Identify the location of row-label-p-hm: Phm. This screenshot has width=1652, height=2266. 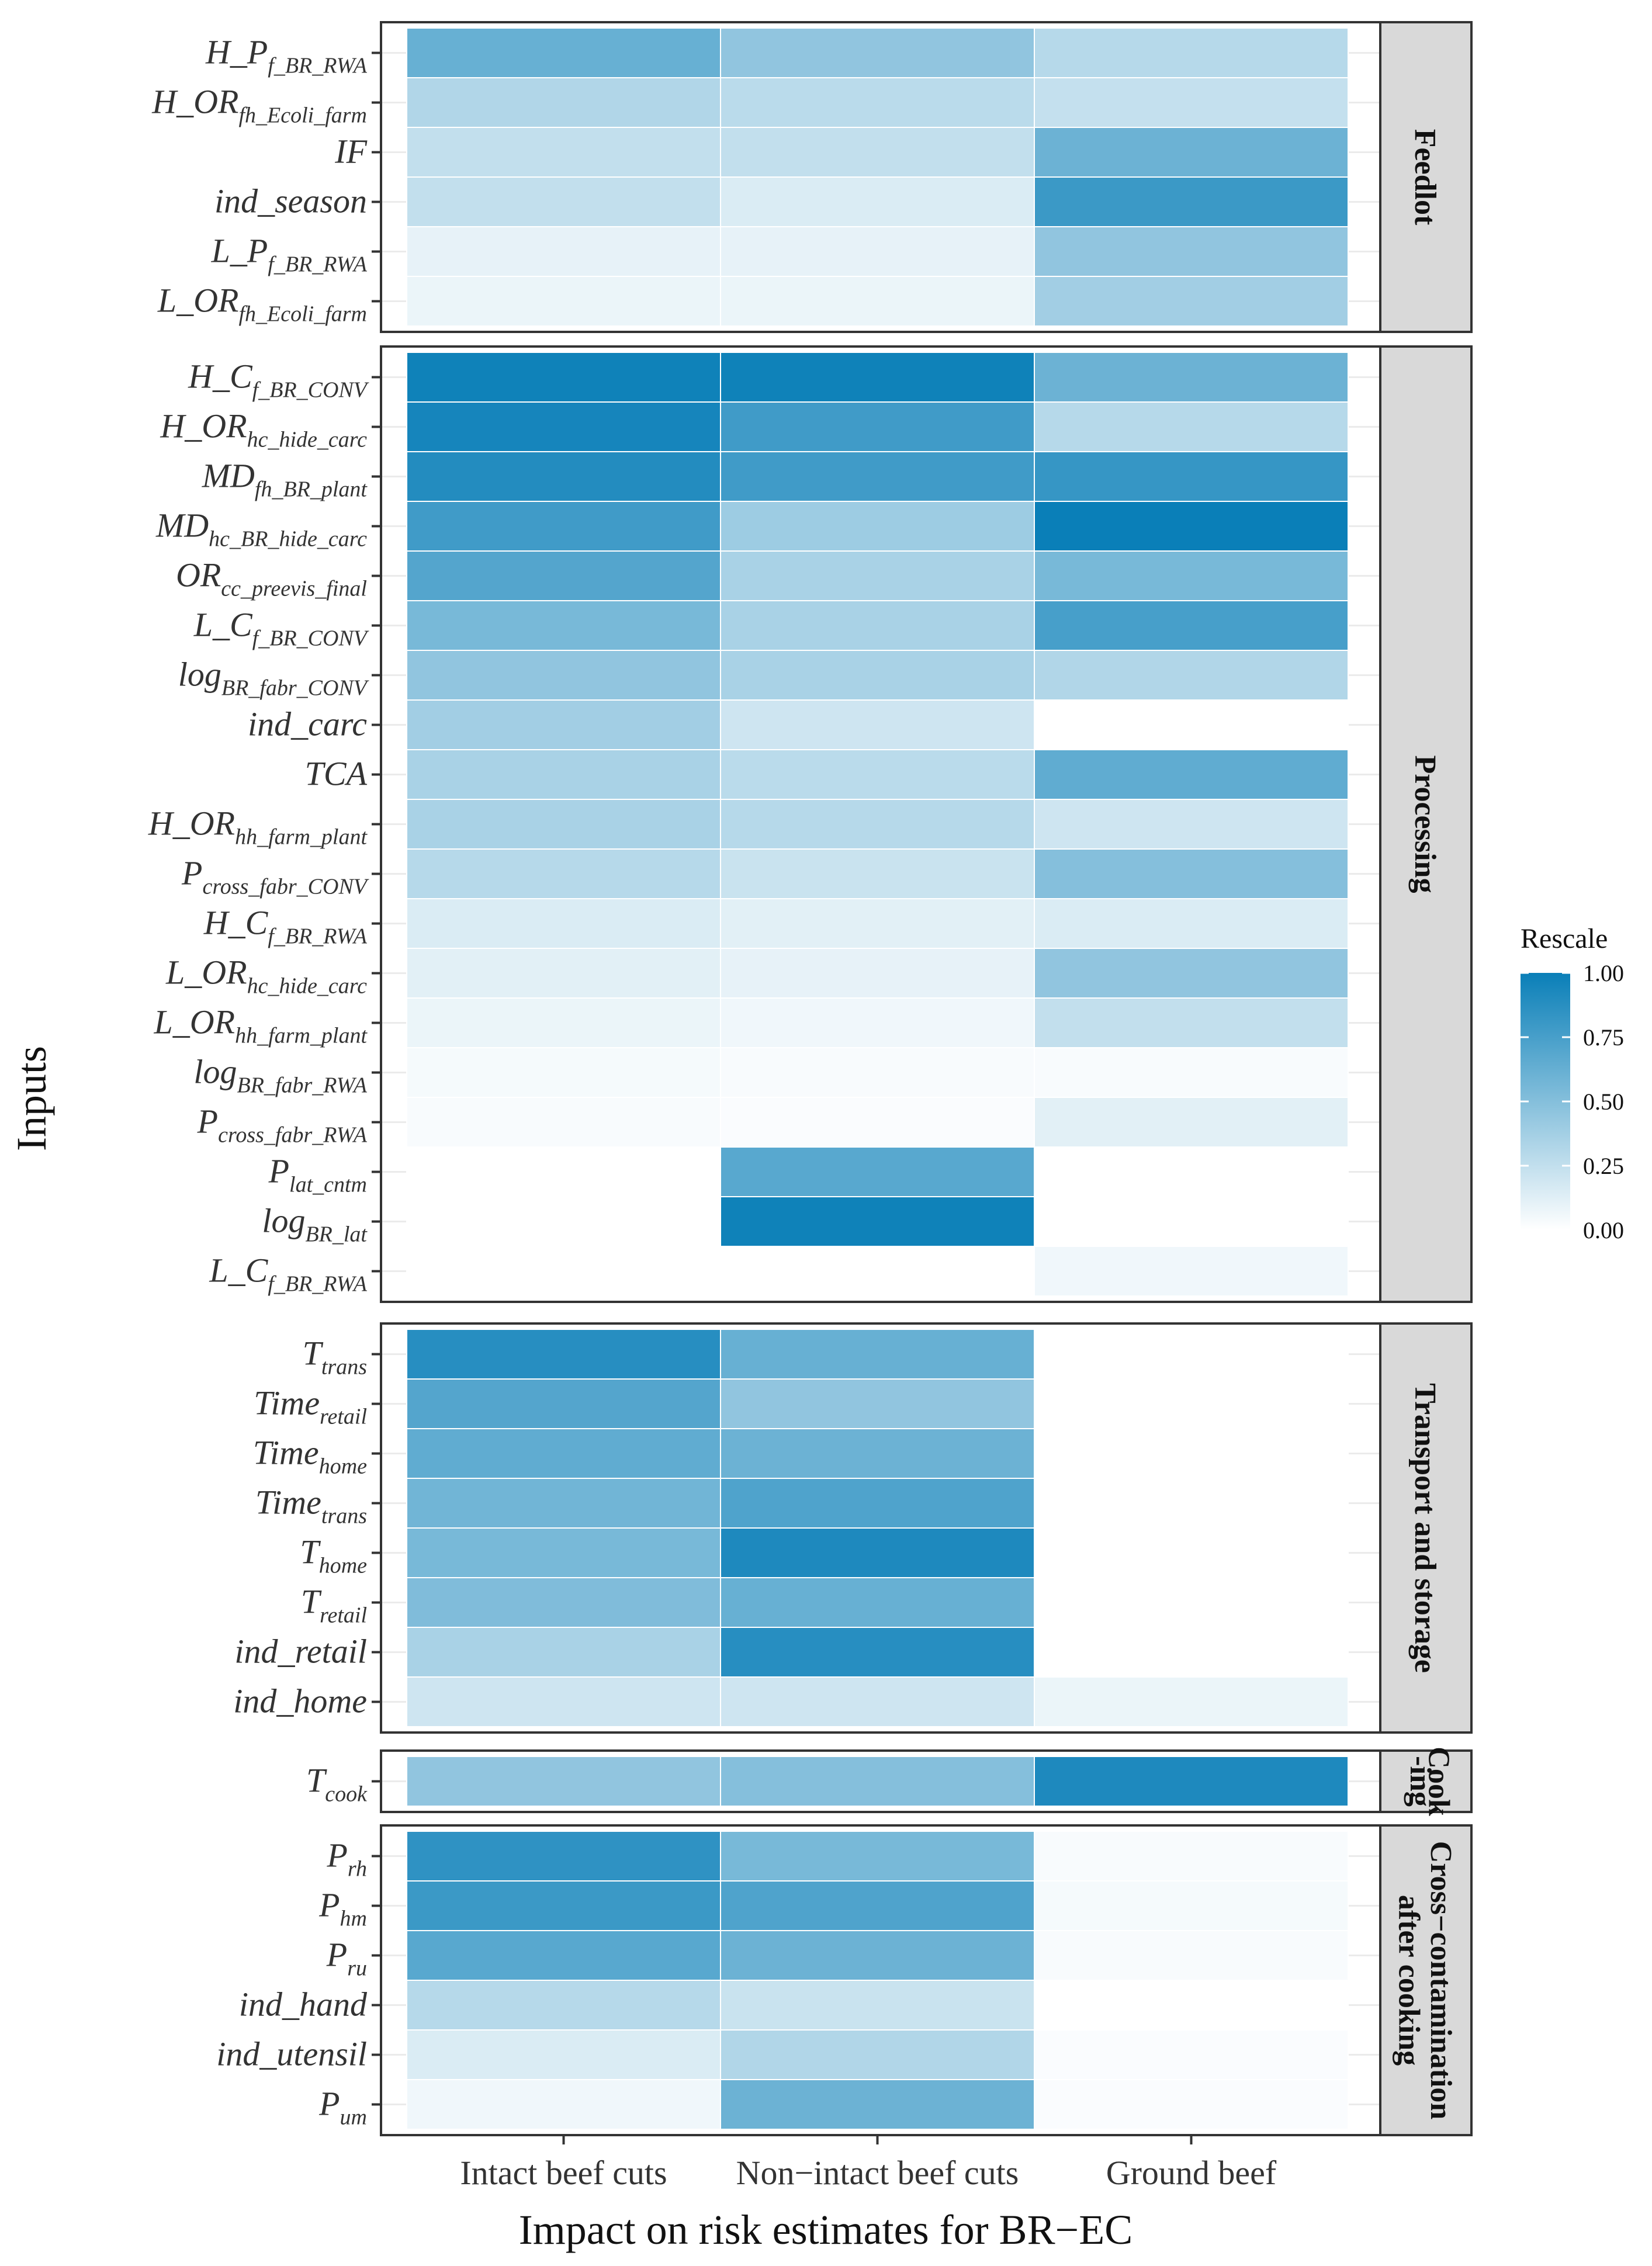
(343, 1908).